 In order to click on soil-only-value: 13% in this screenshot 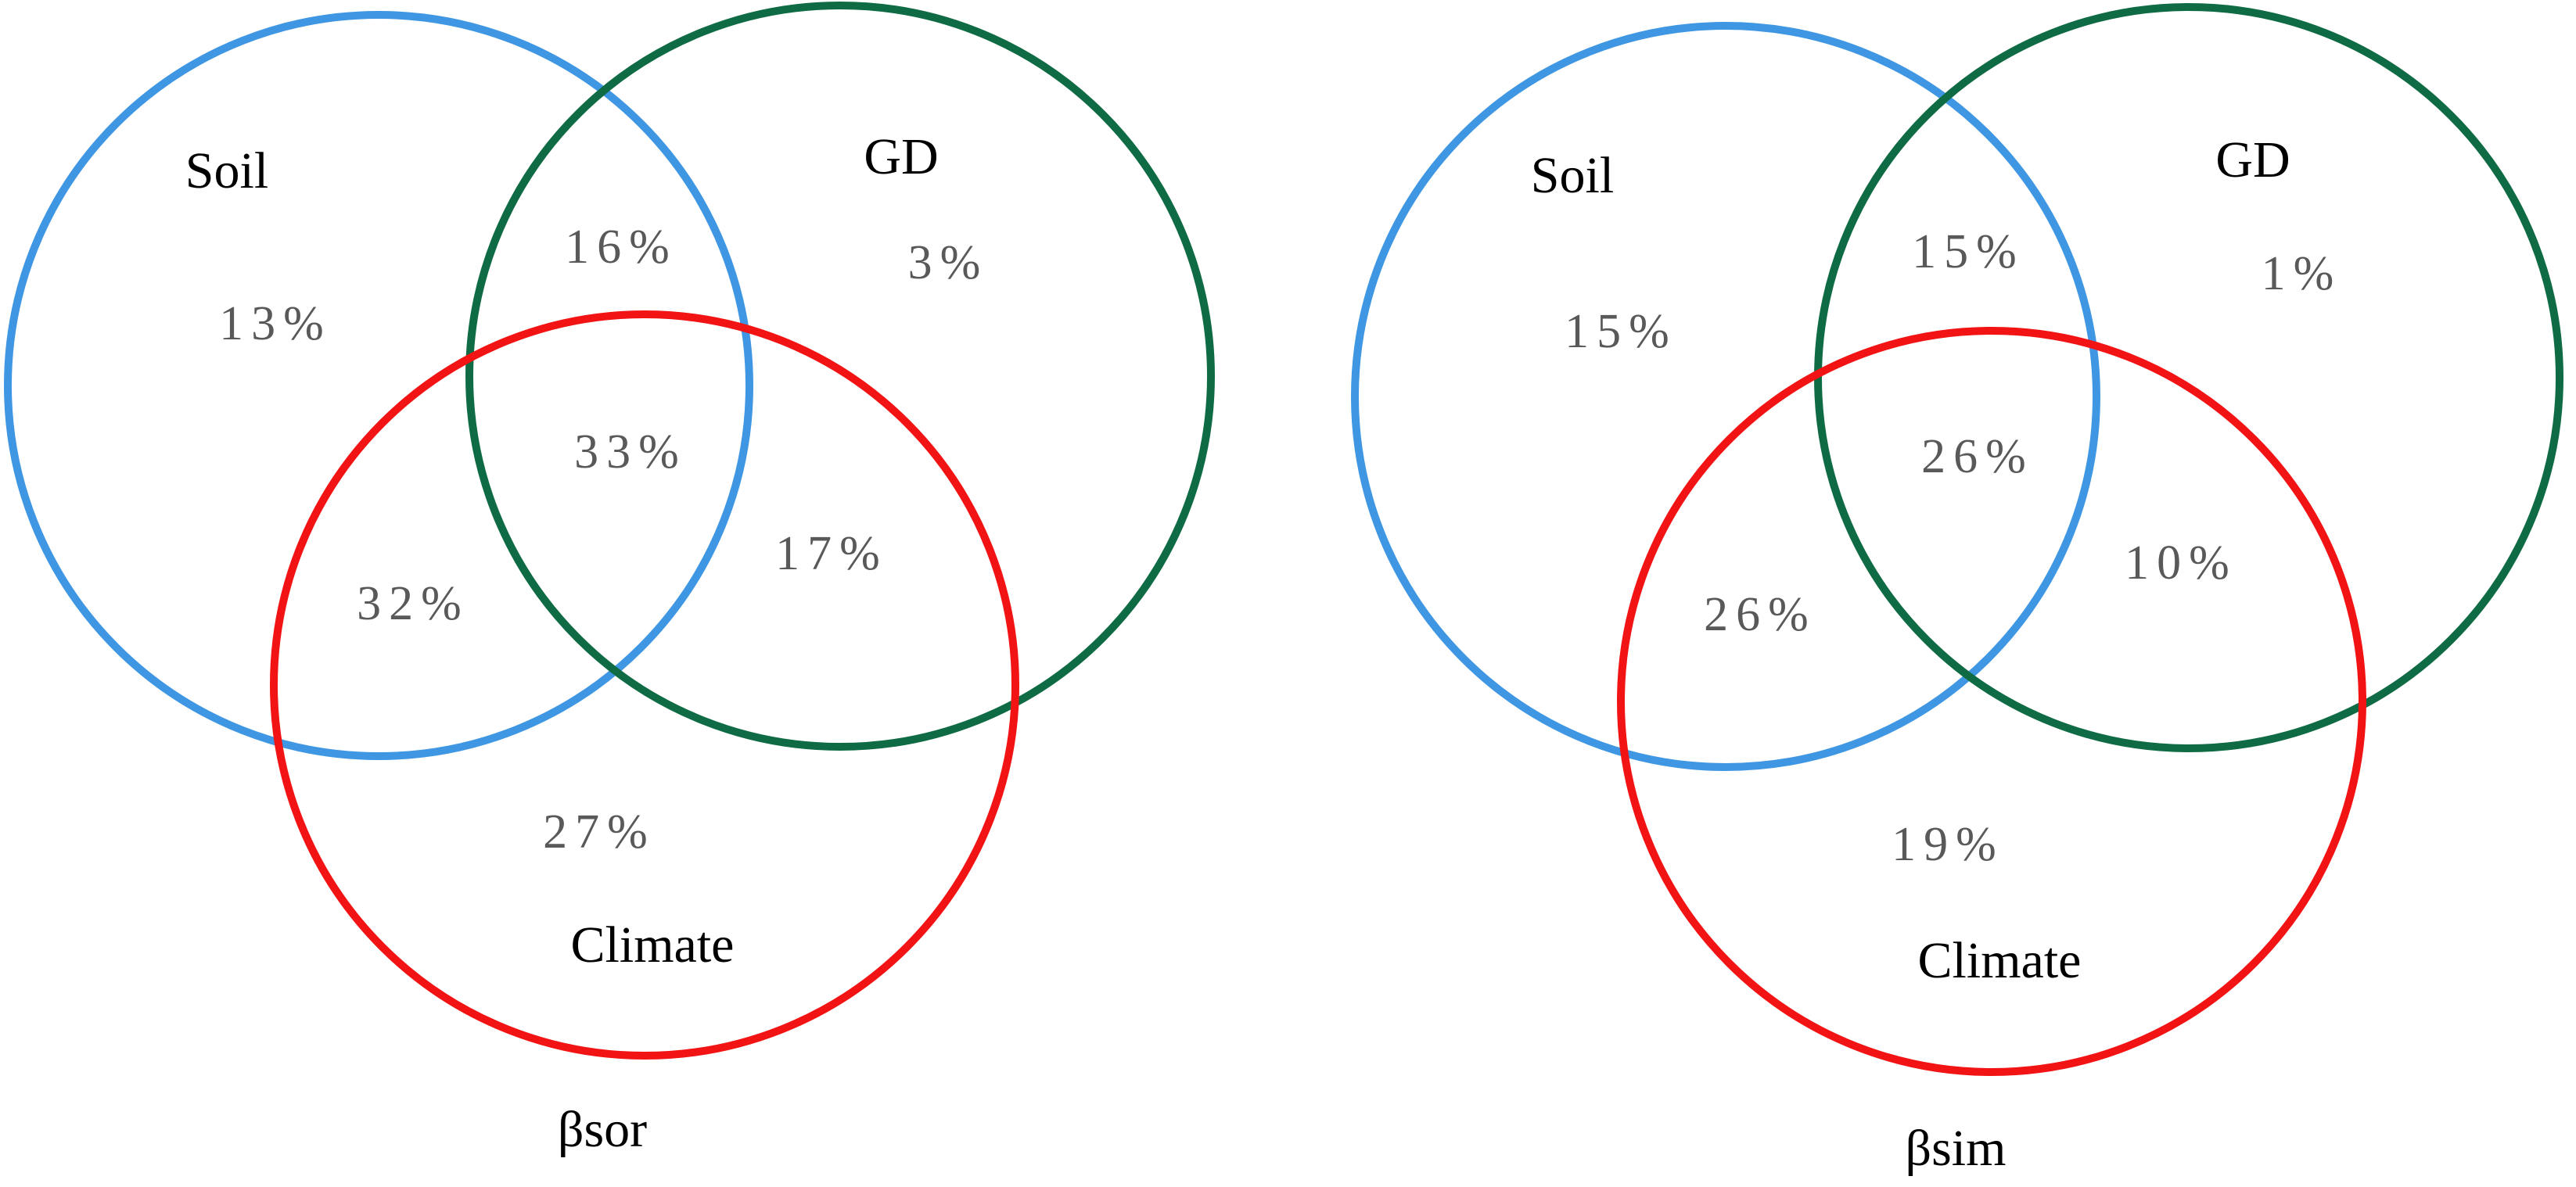, I will do `click(275, 323)`.